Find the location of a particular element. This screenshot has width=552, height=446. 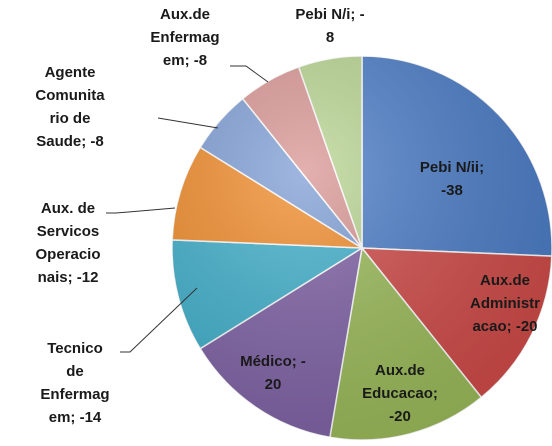

label-line: Aux. de is located at coordinates (68, 208).